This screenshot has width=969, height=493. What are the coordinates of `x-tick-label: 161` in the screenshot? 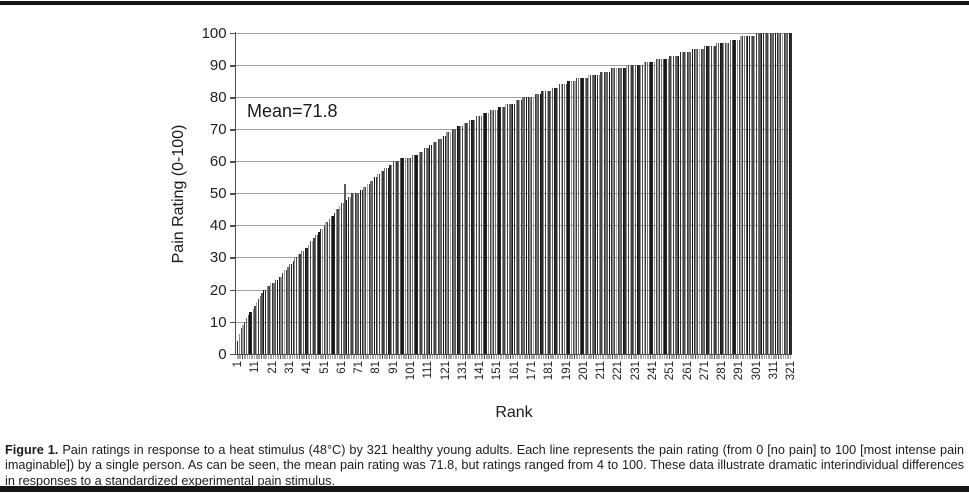 It's located at (514, 371).